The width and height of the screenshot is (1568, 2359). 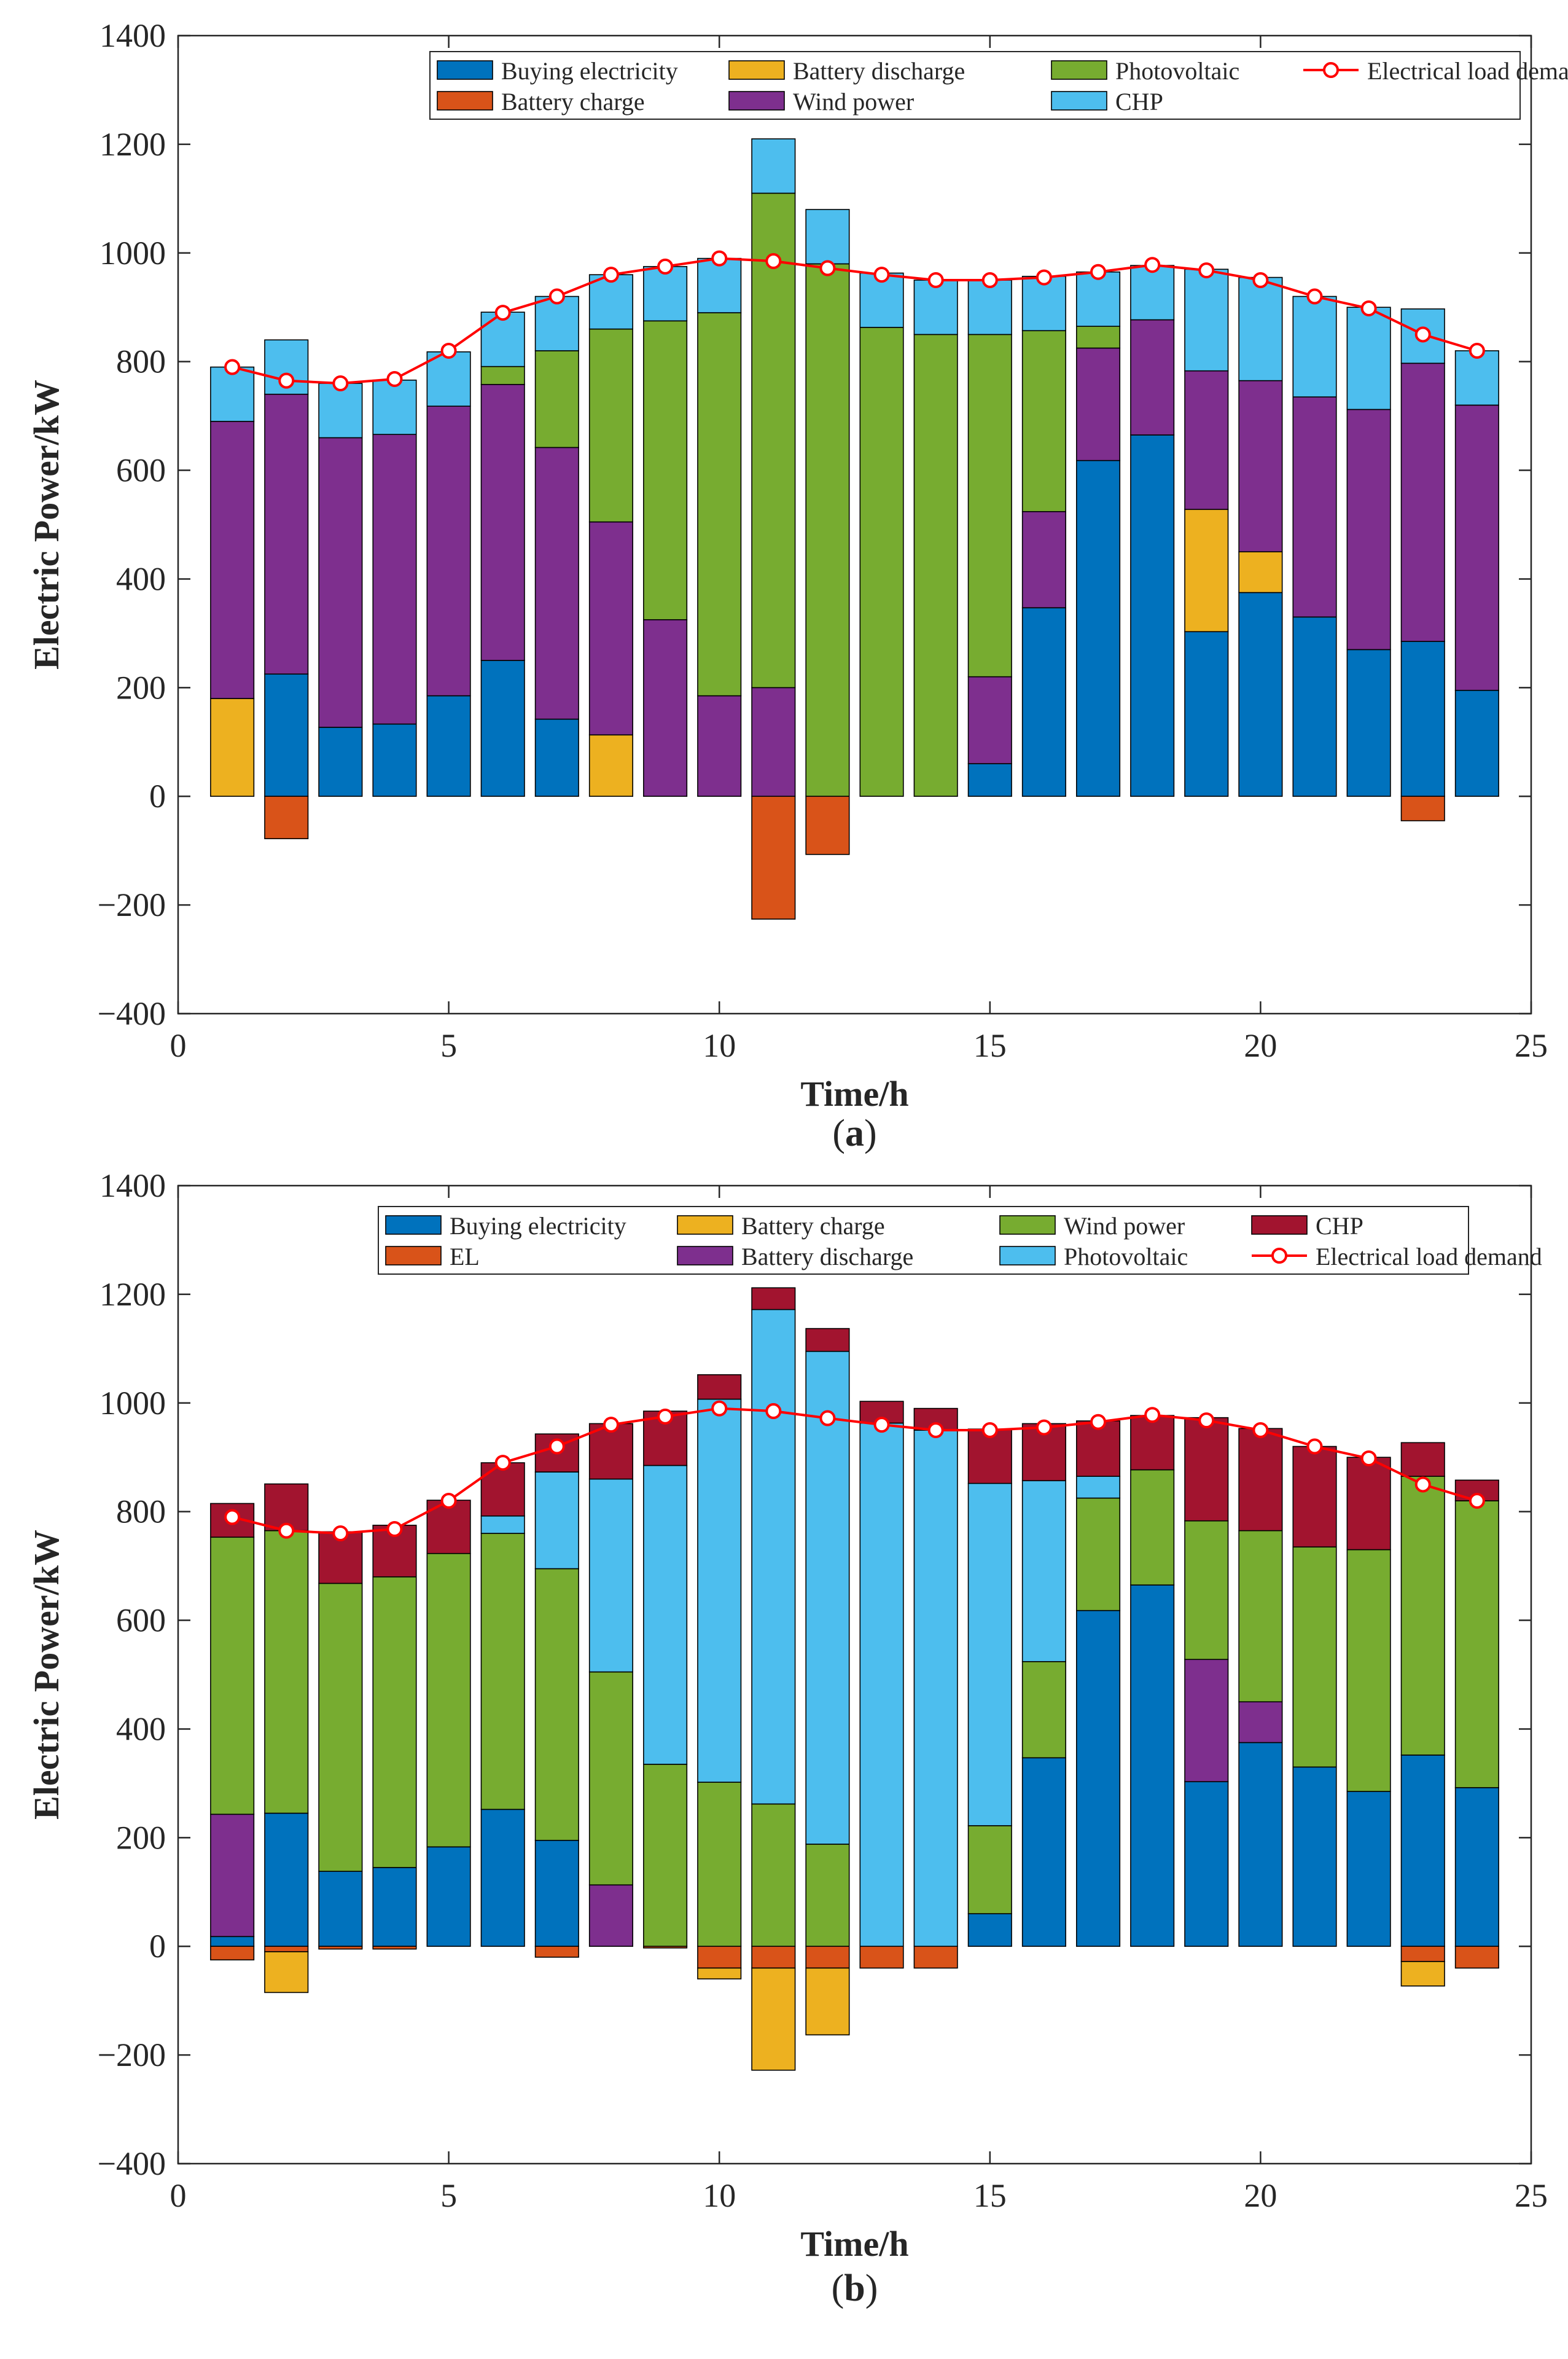 What do you see at coordinates (881, 275) in the screenshot?
I see `load-demand-point-h13` at bounding box center [881, 275].